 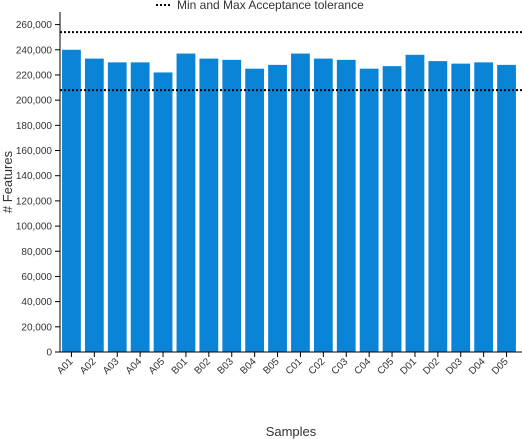 I want to click on y-tick-label: 20,000, so click(x=36, y=327).